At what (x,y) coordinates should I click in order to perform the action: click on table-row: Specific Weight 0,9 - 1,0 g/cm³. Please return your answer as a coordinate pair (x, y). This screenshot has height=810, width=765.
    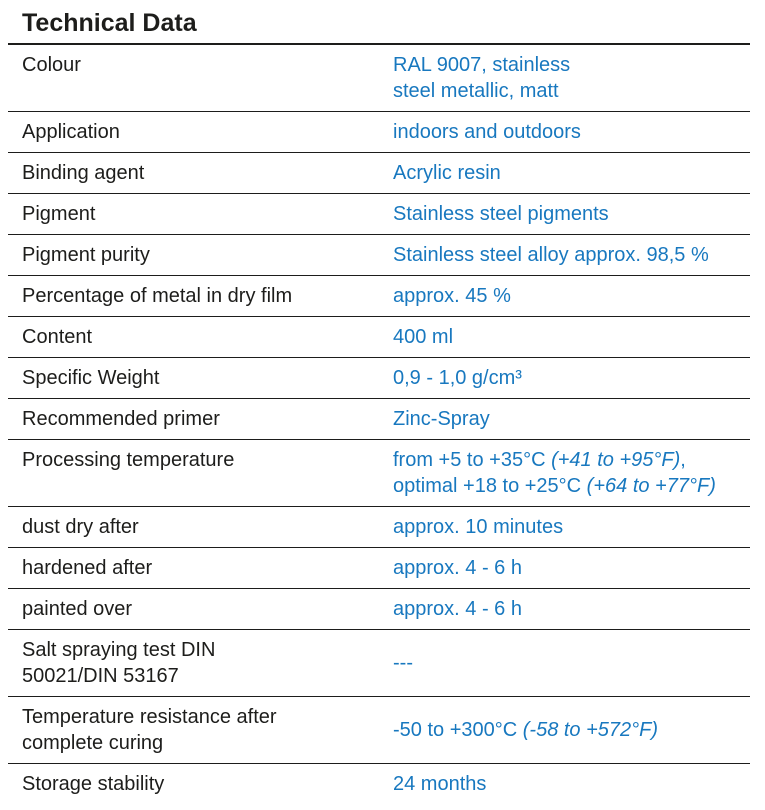
    Looking at the image, I should click on (379, 378).